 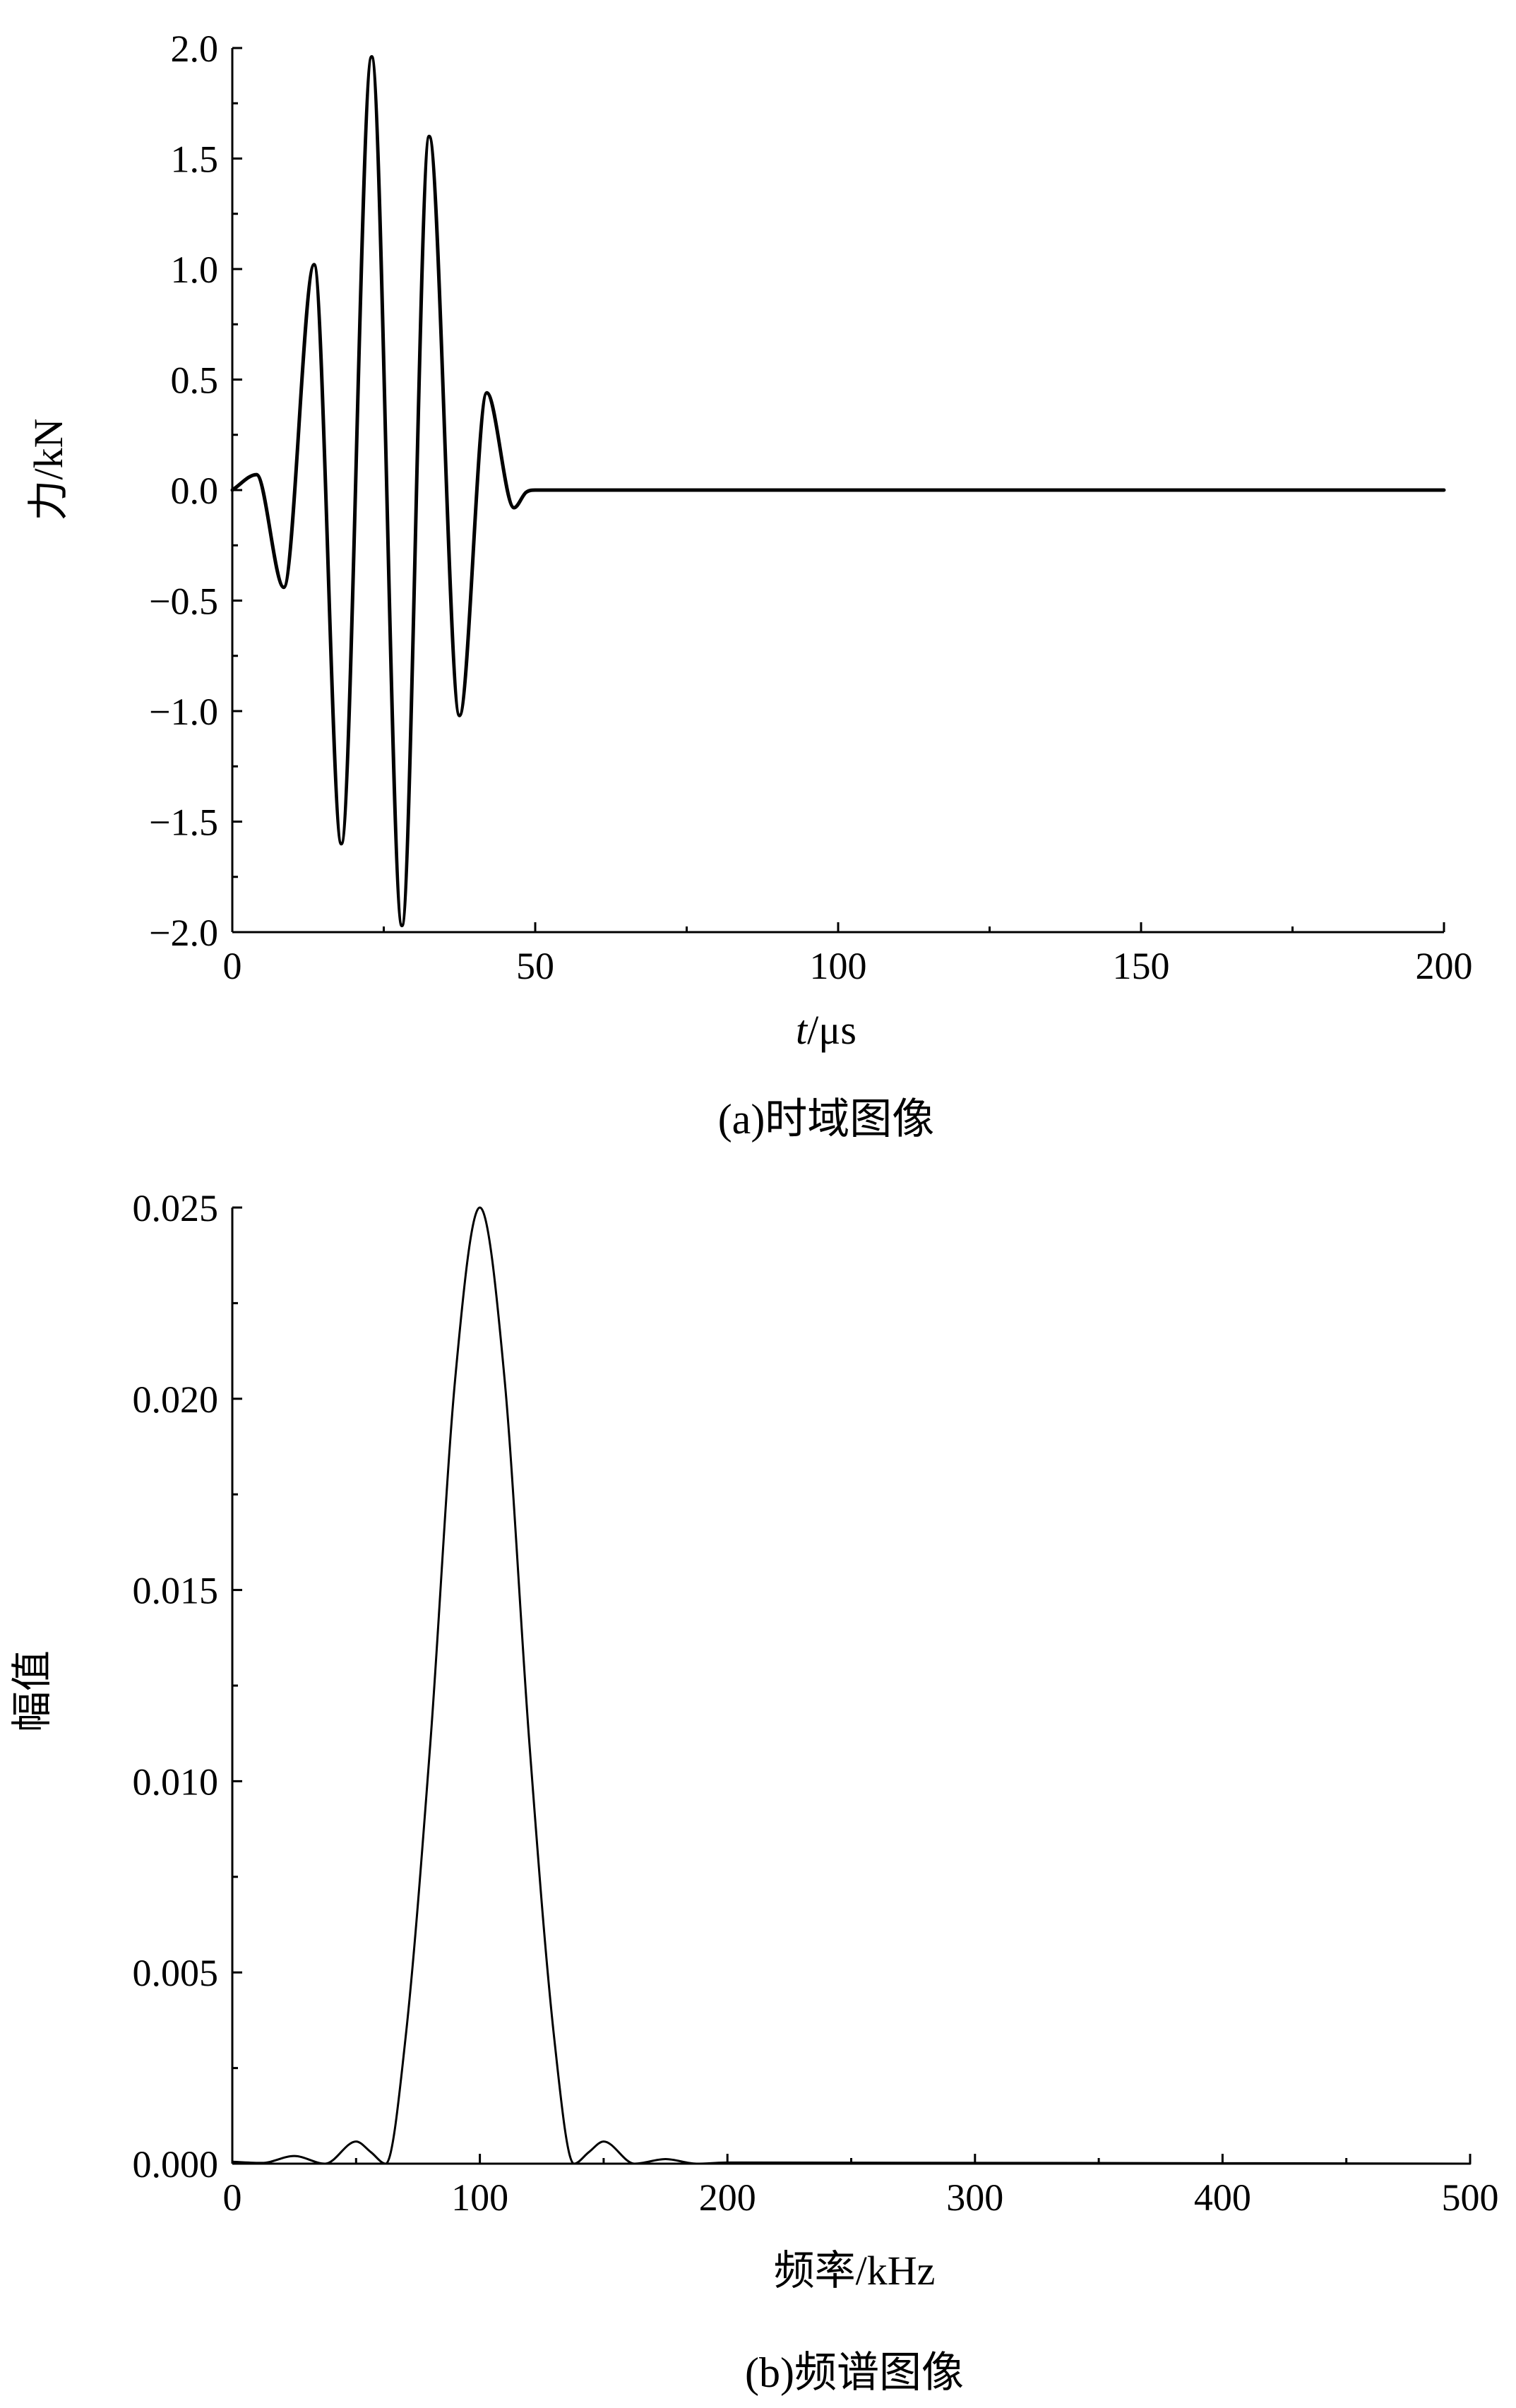 What do you see at coordinates (195, 380) in the screenshot?
I see `y-tick-label: 0.5` at bounding box center [195, 380].